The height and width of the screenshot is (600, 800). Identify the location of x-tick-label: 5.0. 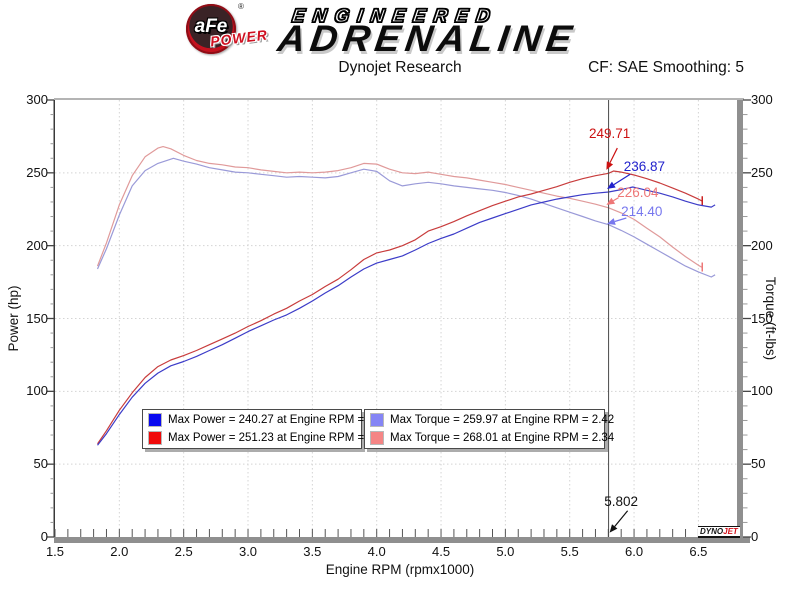
(505, 551).